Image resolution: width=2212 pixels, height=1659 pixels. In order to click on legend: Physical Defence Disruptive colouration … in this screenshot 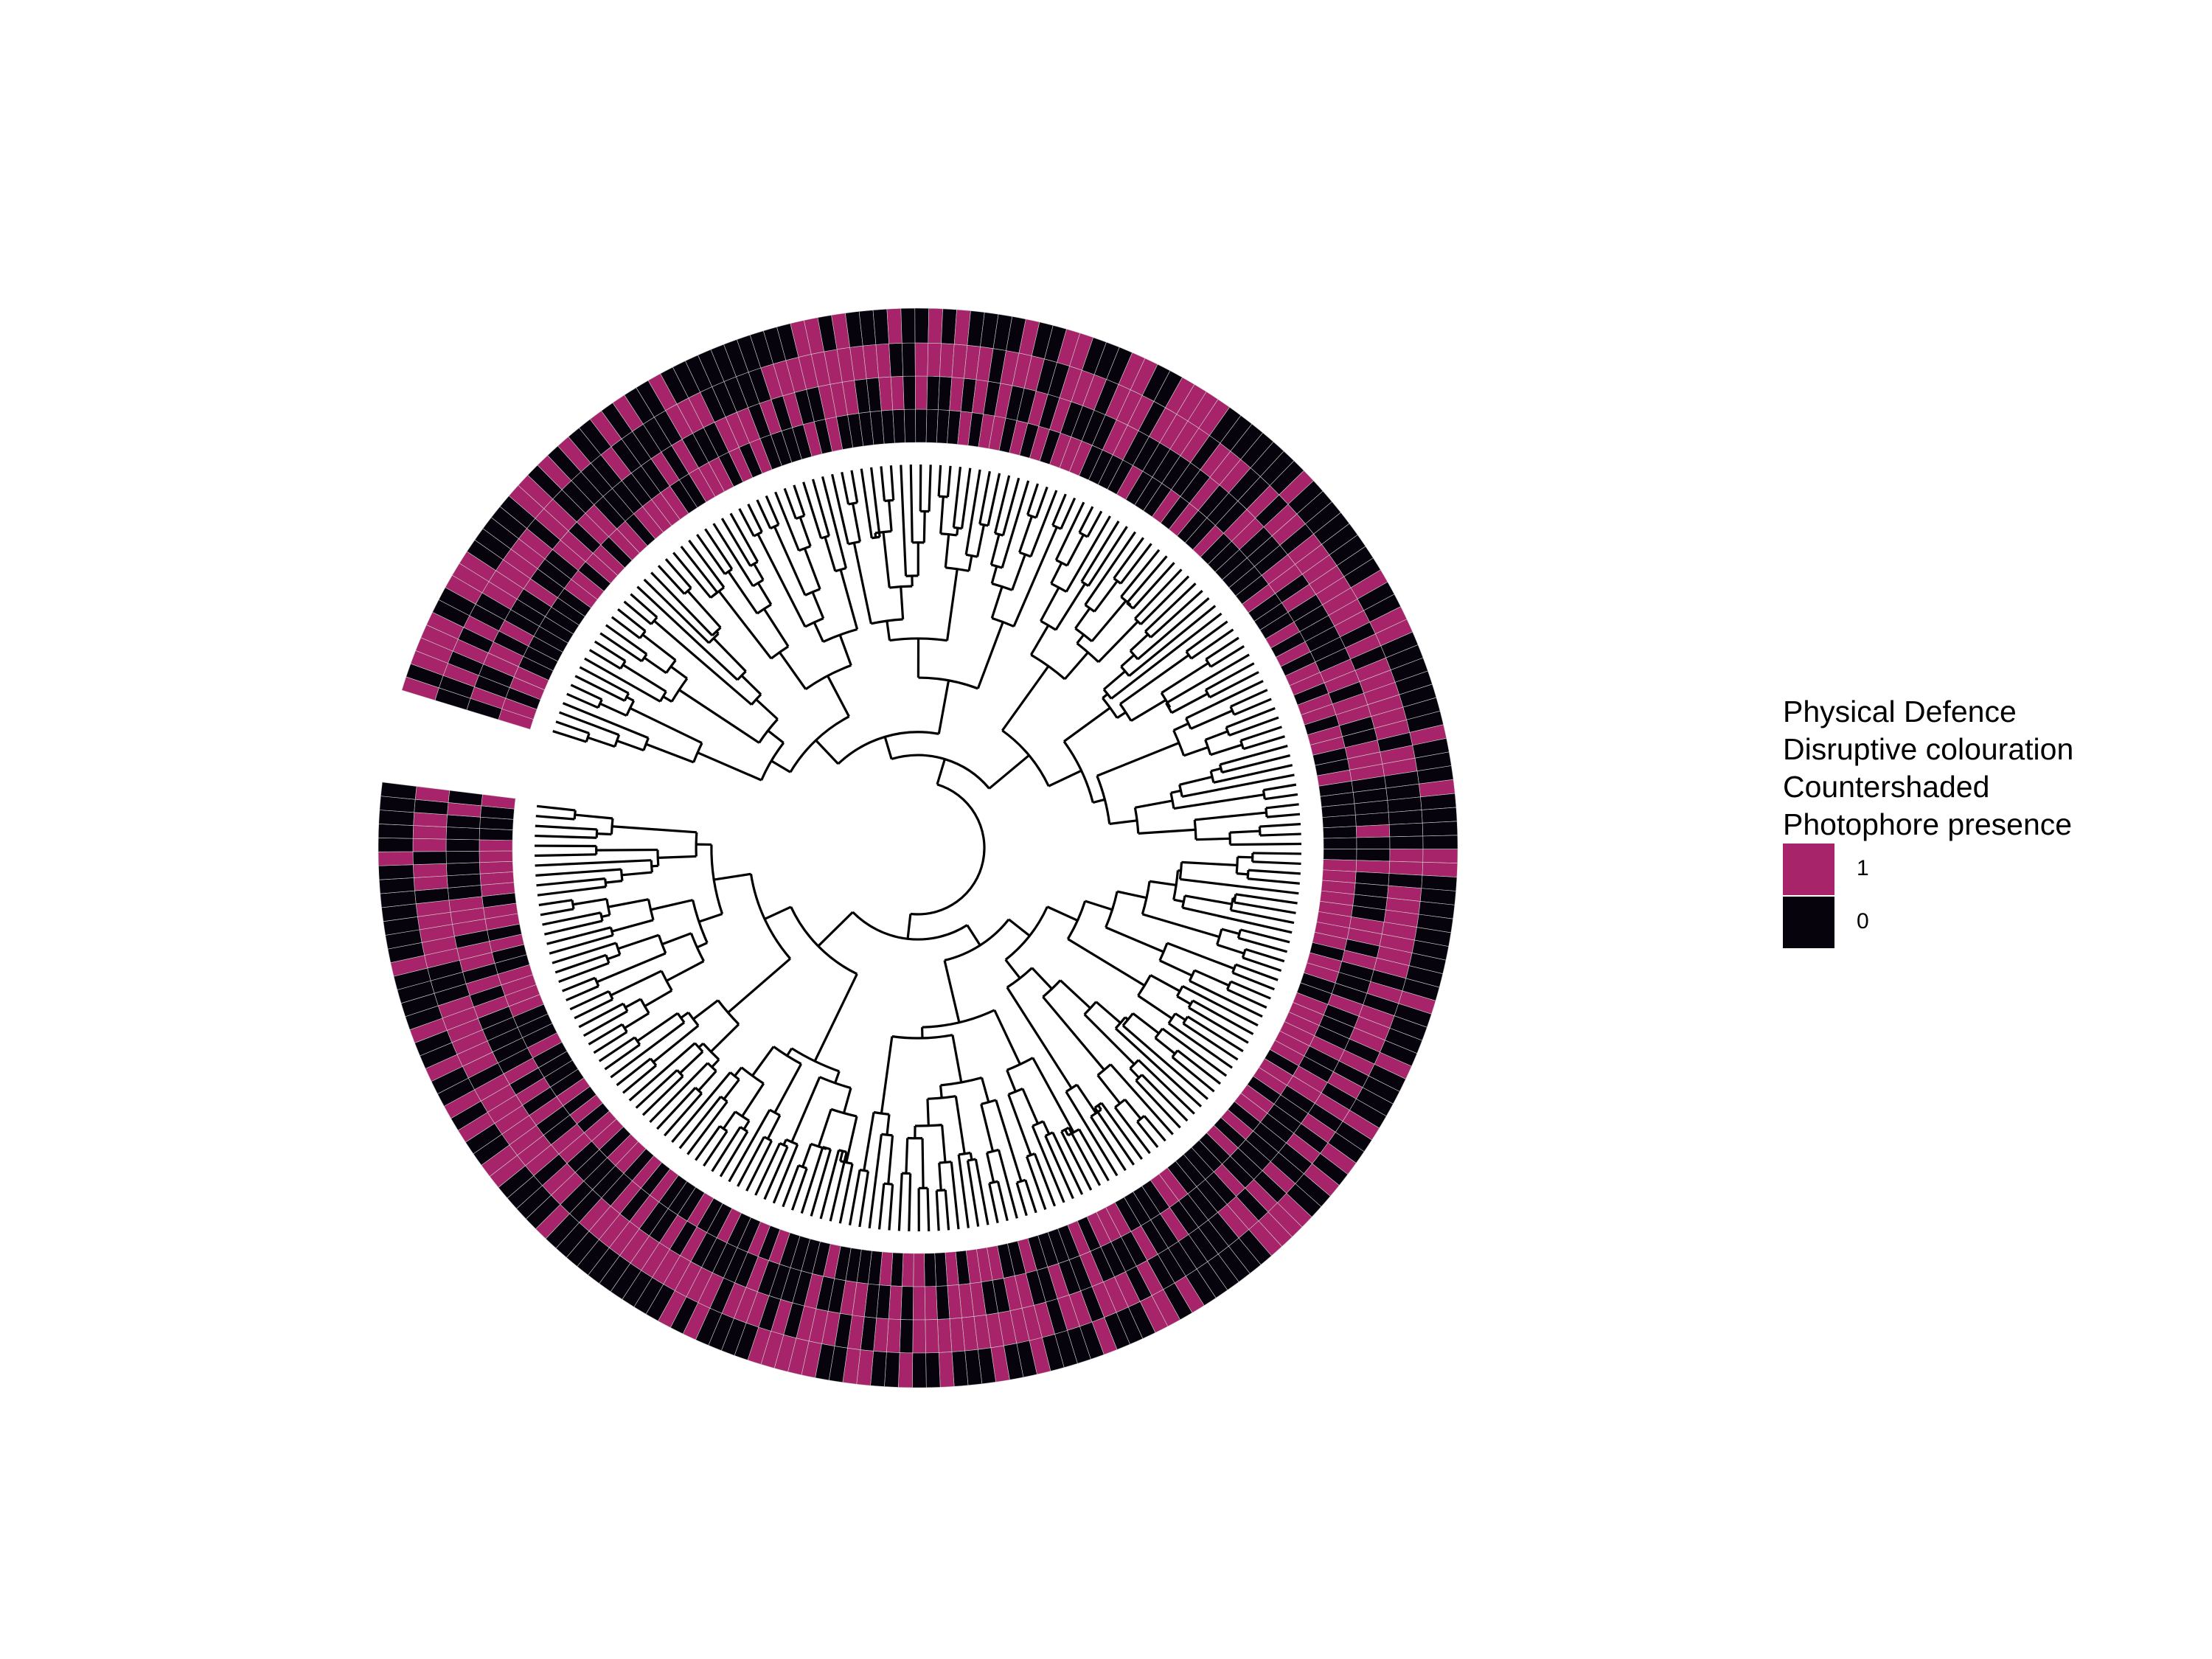, I will do `click(1989, 821)`.